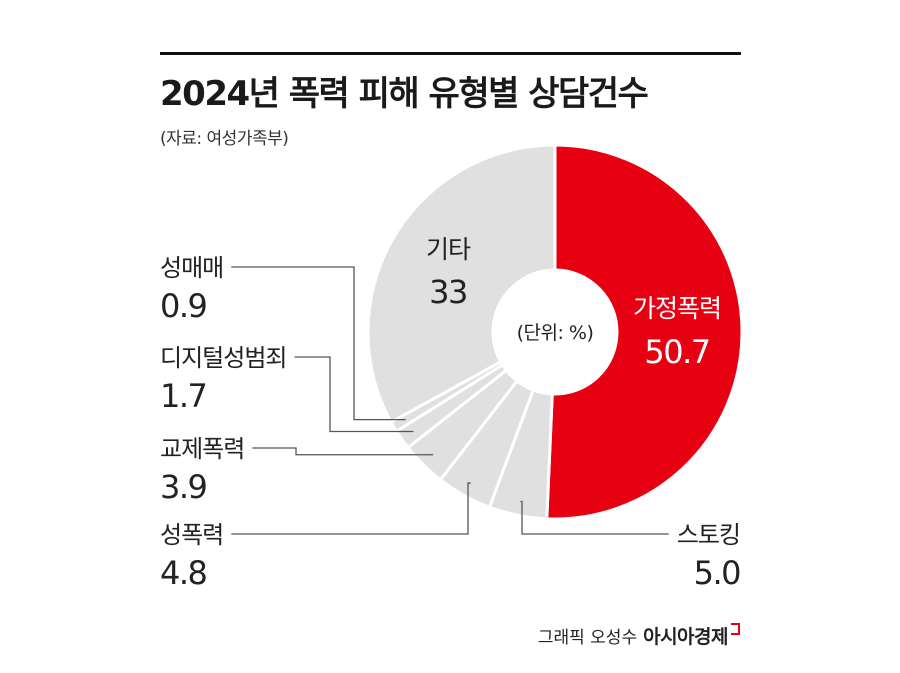  Describe the element at coordinates (555, 333) in the screenshot. I see `center-unit-label: (단위: %)` at that location.